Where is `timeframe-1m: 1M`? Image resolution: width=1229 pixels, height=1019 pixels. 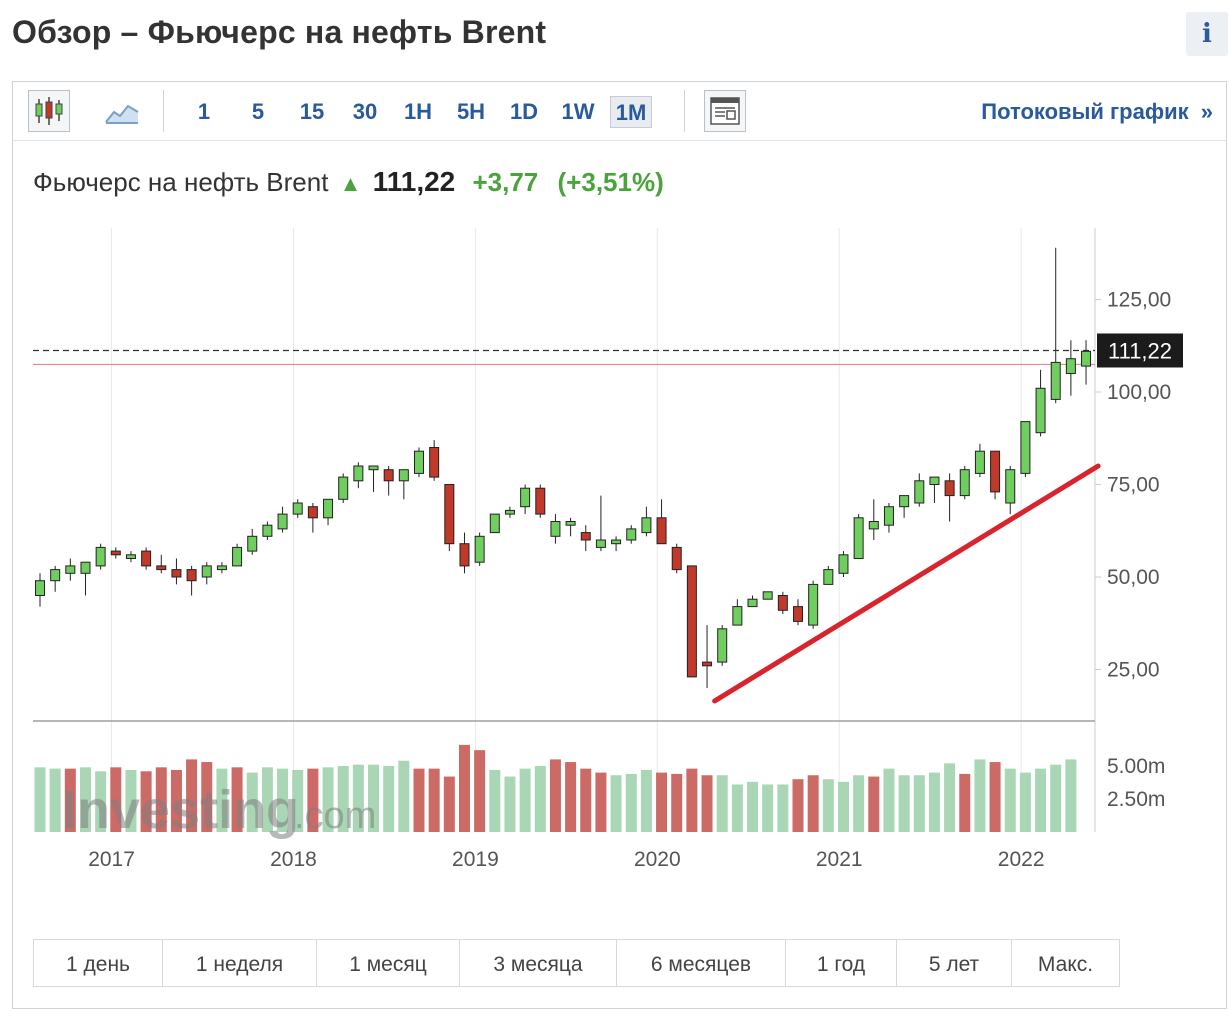
timeframe-1m: 1M is located at coordinates (631, 112).